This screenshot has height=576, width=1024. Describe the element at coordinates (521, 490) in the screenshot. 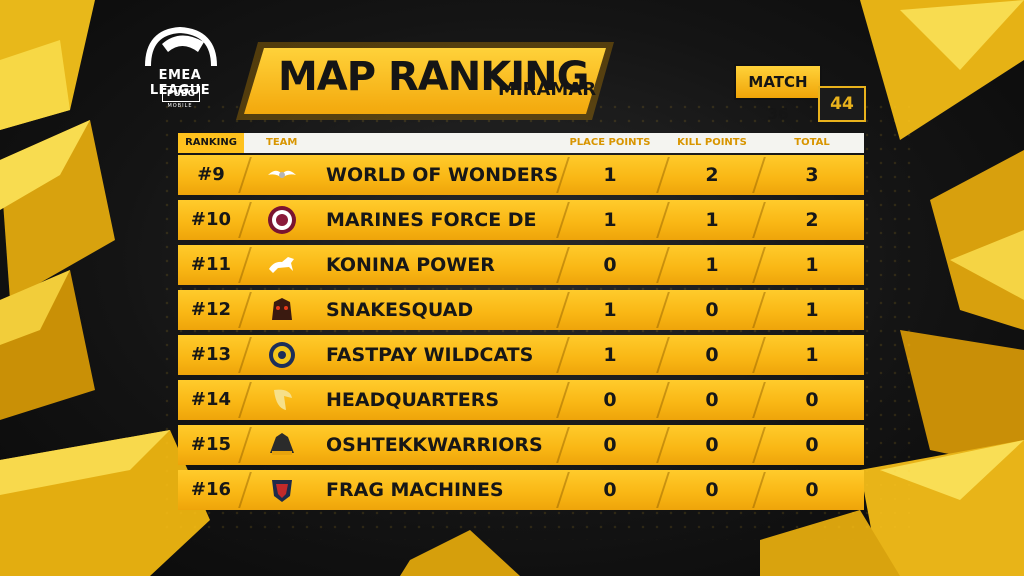

I see `table-row: #16 FRAG MACHINES 0 0 0` at that location.